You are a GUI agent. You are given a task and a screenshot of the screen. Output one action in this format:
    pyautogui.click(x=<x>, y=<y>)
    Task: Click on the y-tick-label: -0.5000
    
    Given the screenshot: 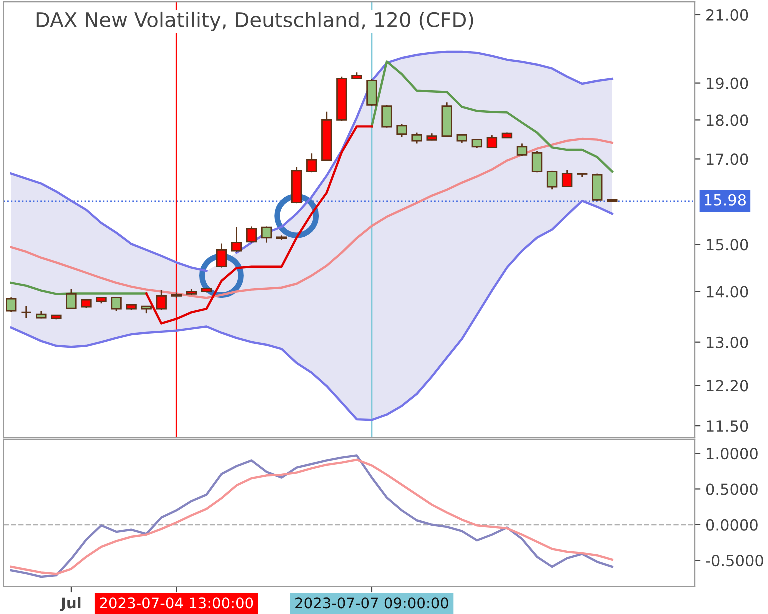 What is the action you would take?
    pyautogui.click(x=735, y=561)
    